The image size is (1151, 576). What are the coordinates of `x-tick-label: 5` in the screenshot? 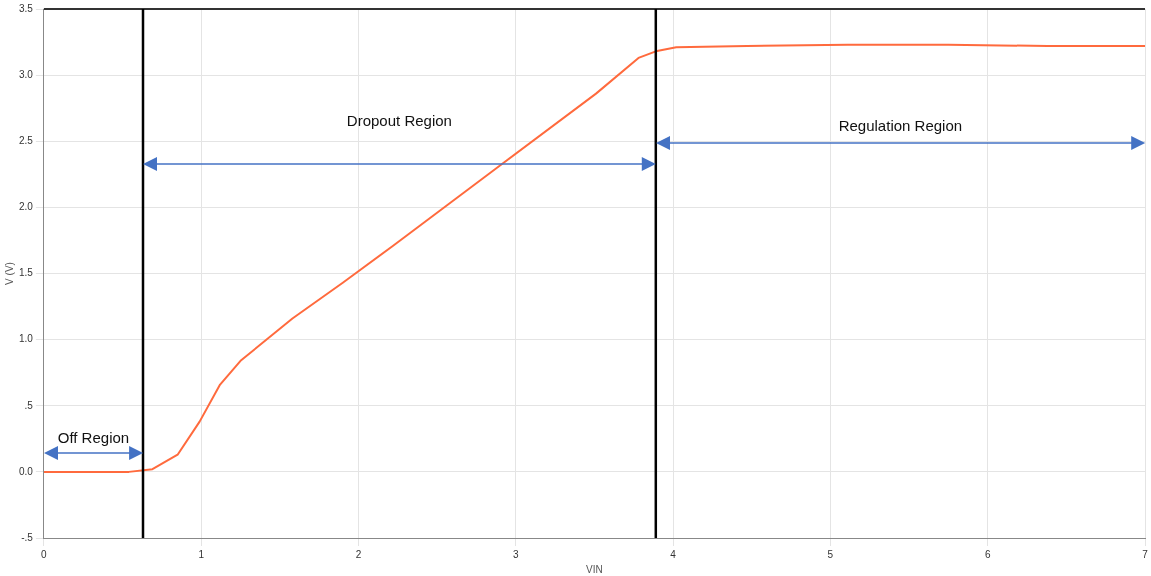 It's located at (830, 554).